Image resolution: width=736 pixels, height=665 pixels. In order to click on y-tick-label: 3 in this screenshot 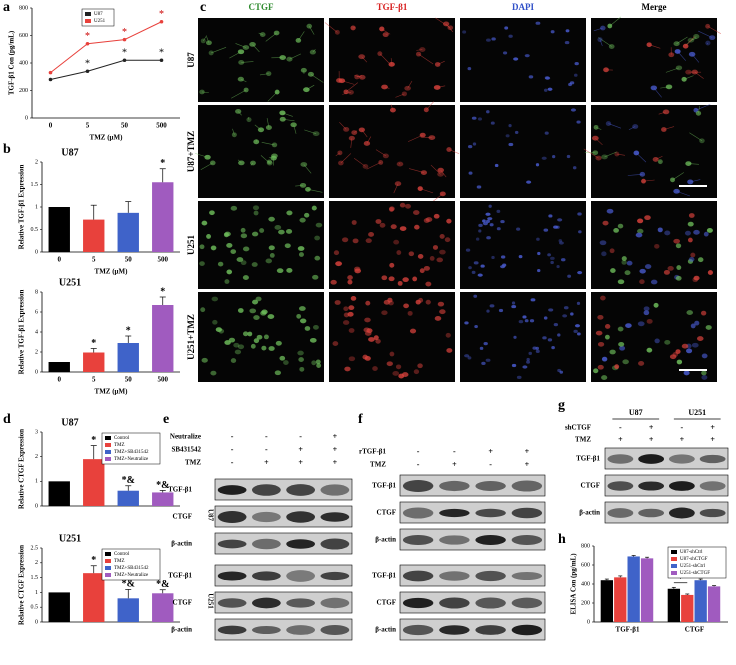, I will do `click(36, 432)`.